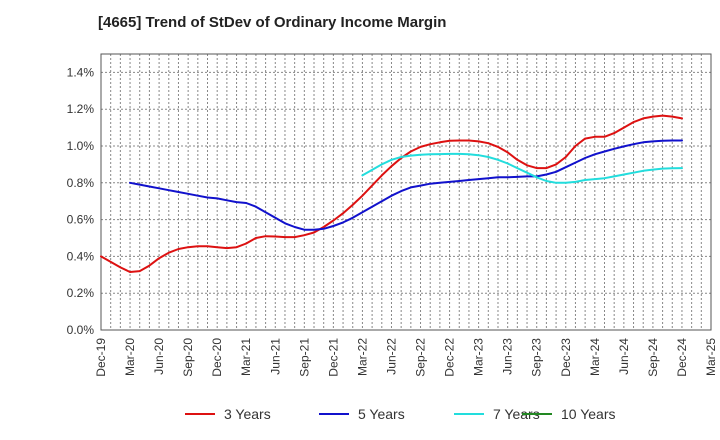  What do you see at coordinates (588, 414) in the screenshot?
I see `legend-label-10-years: 10 Years` at bounding box center [588, 414].